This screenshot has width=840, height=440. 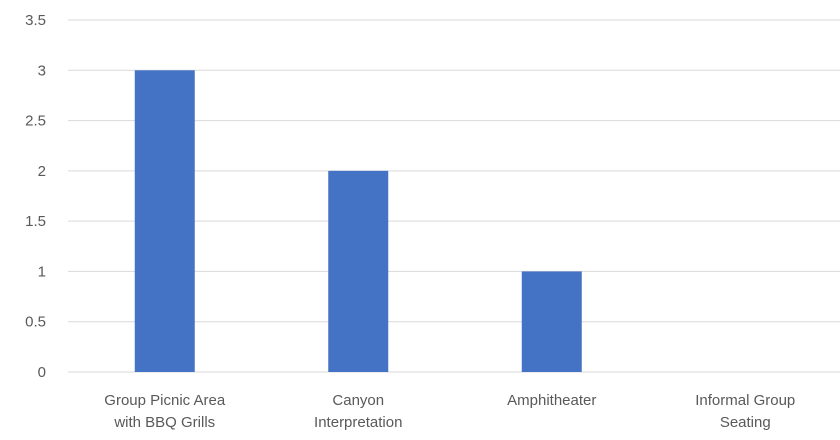 What do you see at coordinates (42, 70) in the screenshot?
I see `y-tick-label: 3` at bounding box center [42, 70].